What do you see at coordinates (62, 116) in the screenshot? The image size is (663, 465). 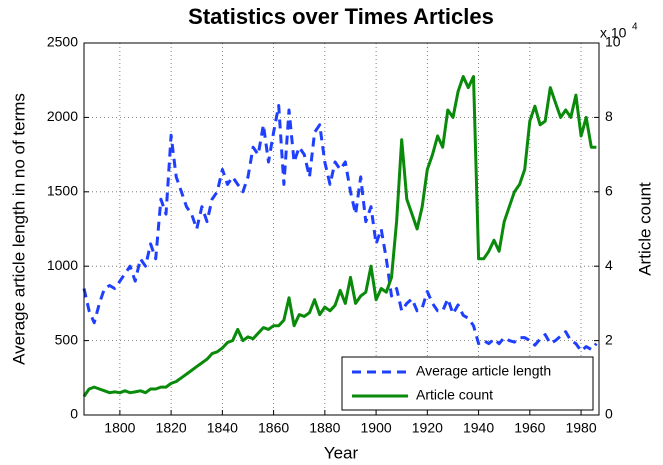 I see `y-tick-label: 2000` at bounding box center [62, 116].